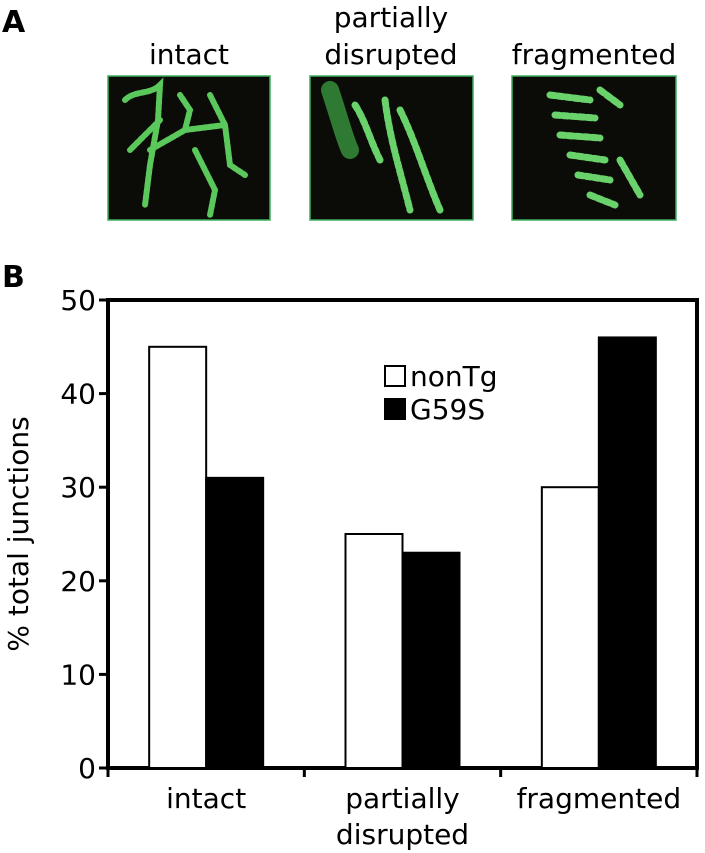 The width and height of the screenshot is (705, 853). I want to click on legend-label: G59S, so click(447, 409).